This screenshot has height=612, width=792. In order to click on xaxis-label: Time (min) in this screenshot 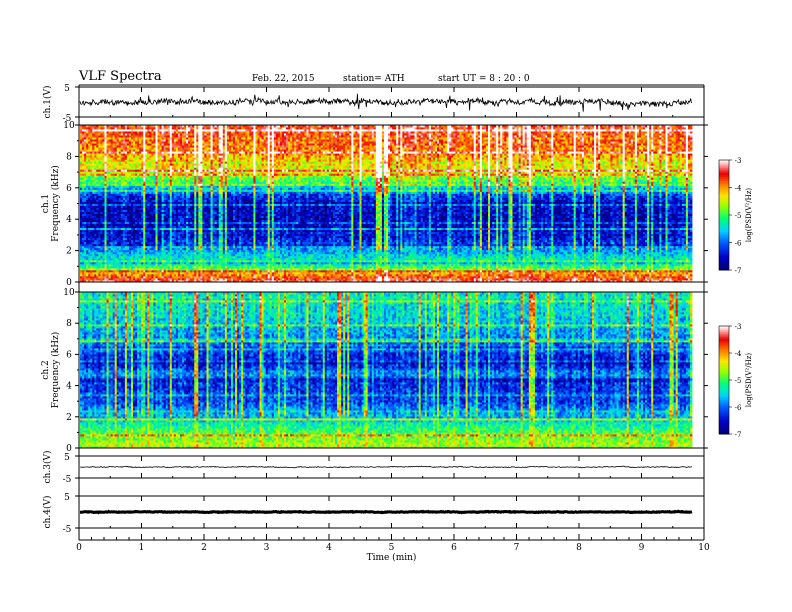, I will do `click(392, 557)`.